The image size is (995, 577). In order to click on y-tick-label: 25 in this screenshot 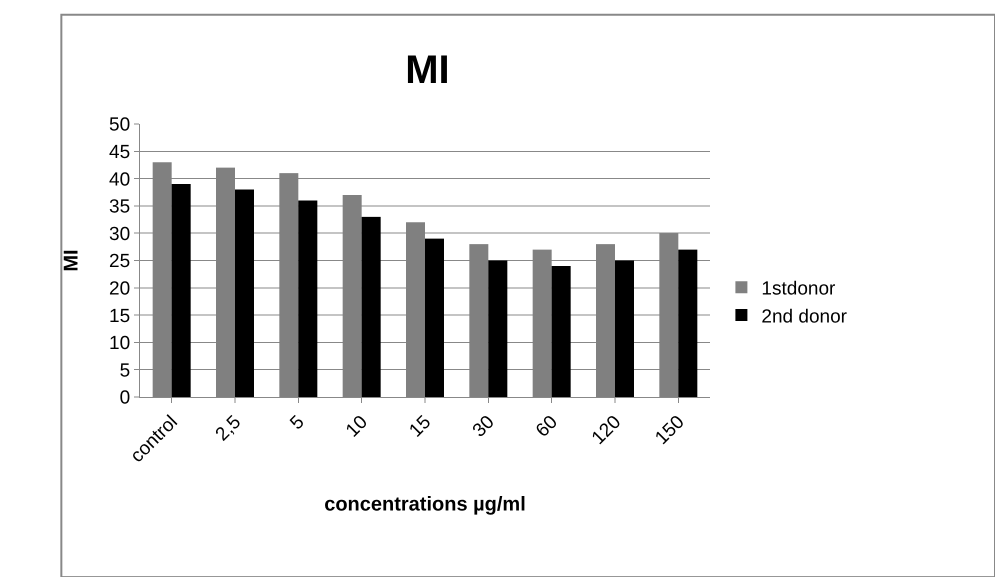, I will do `click(119, 261)`.